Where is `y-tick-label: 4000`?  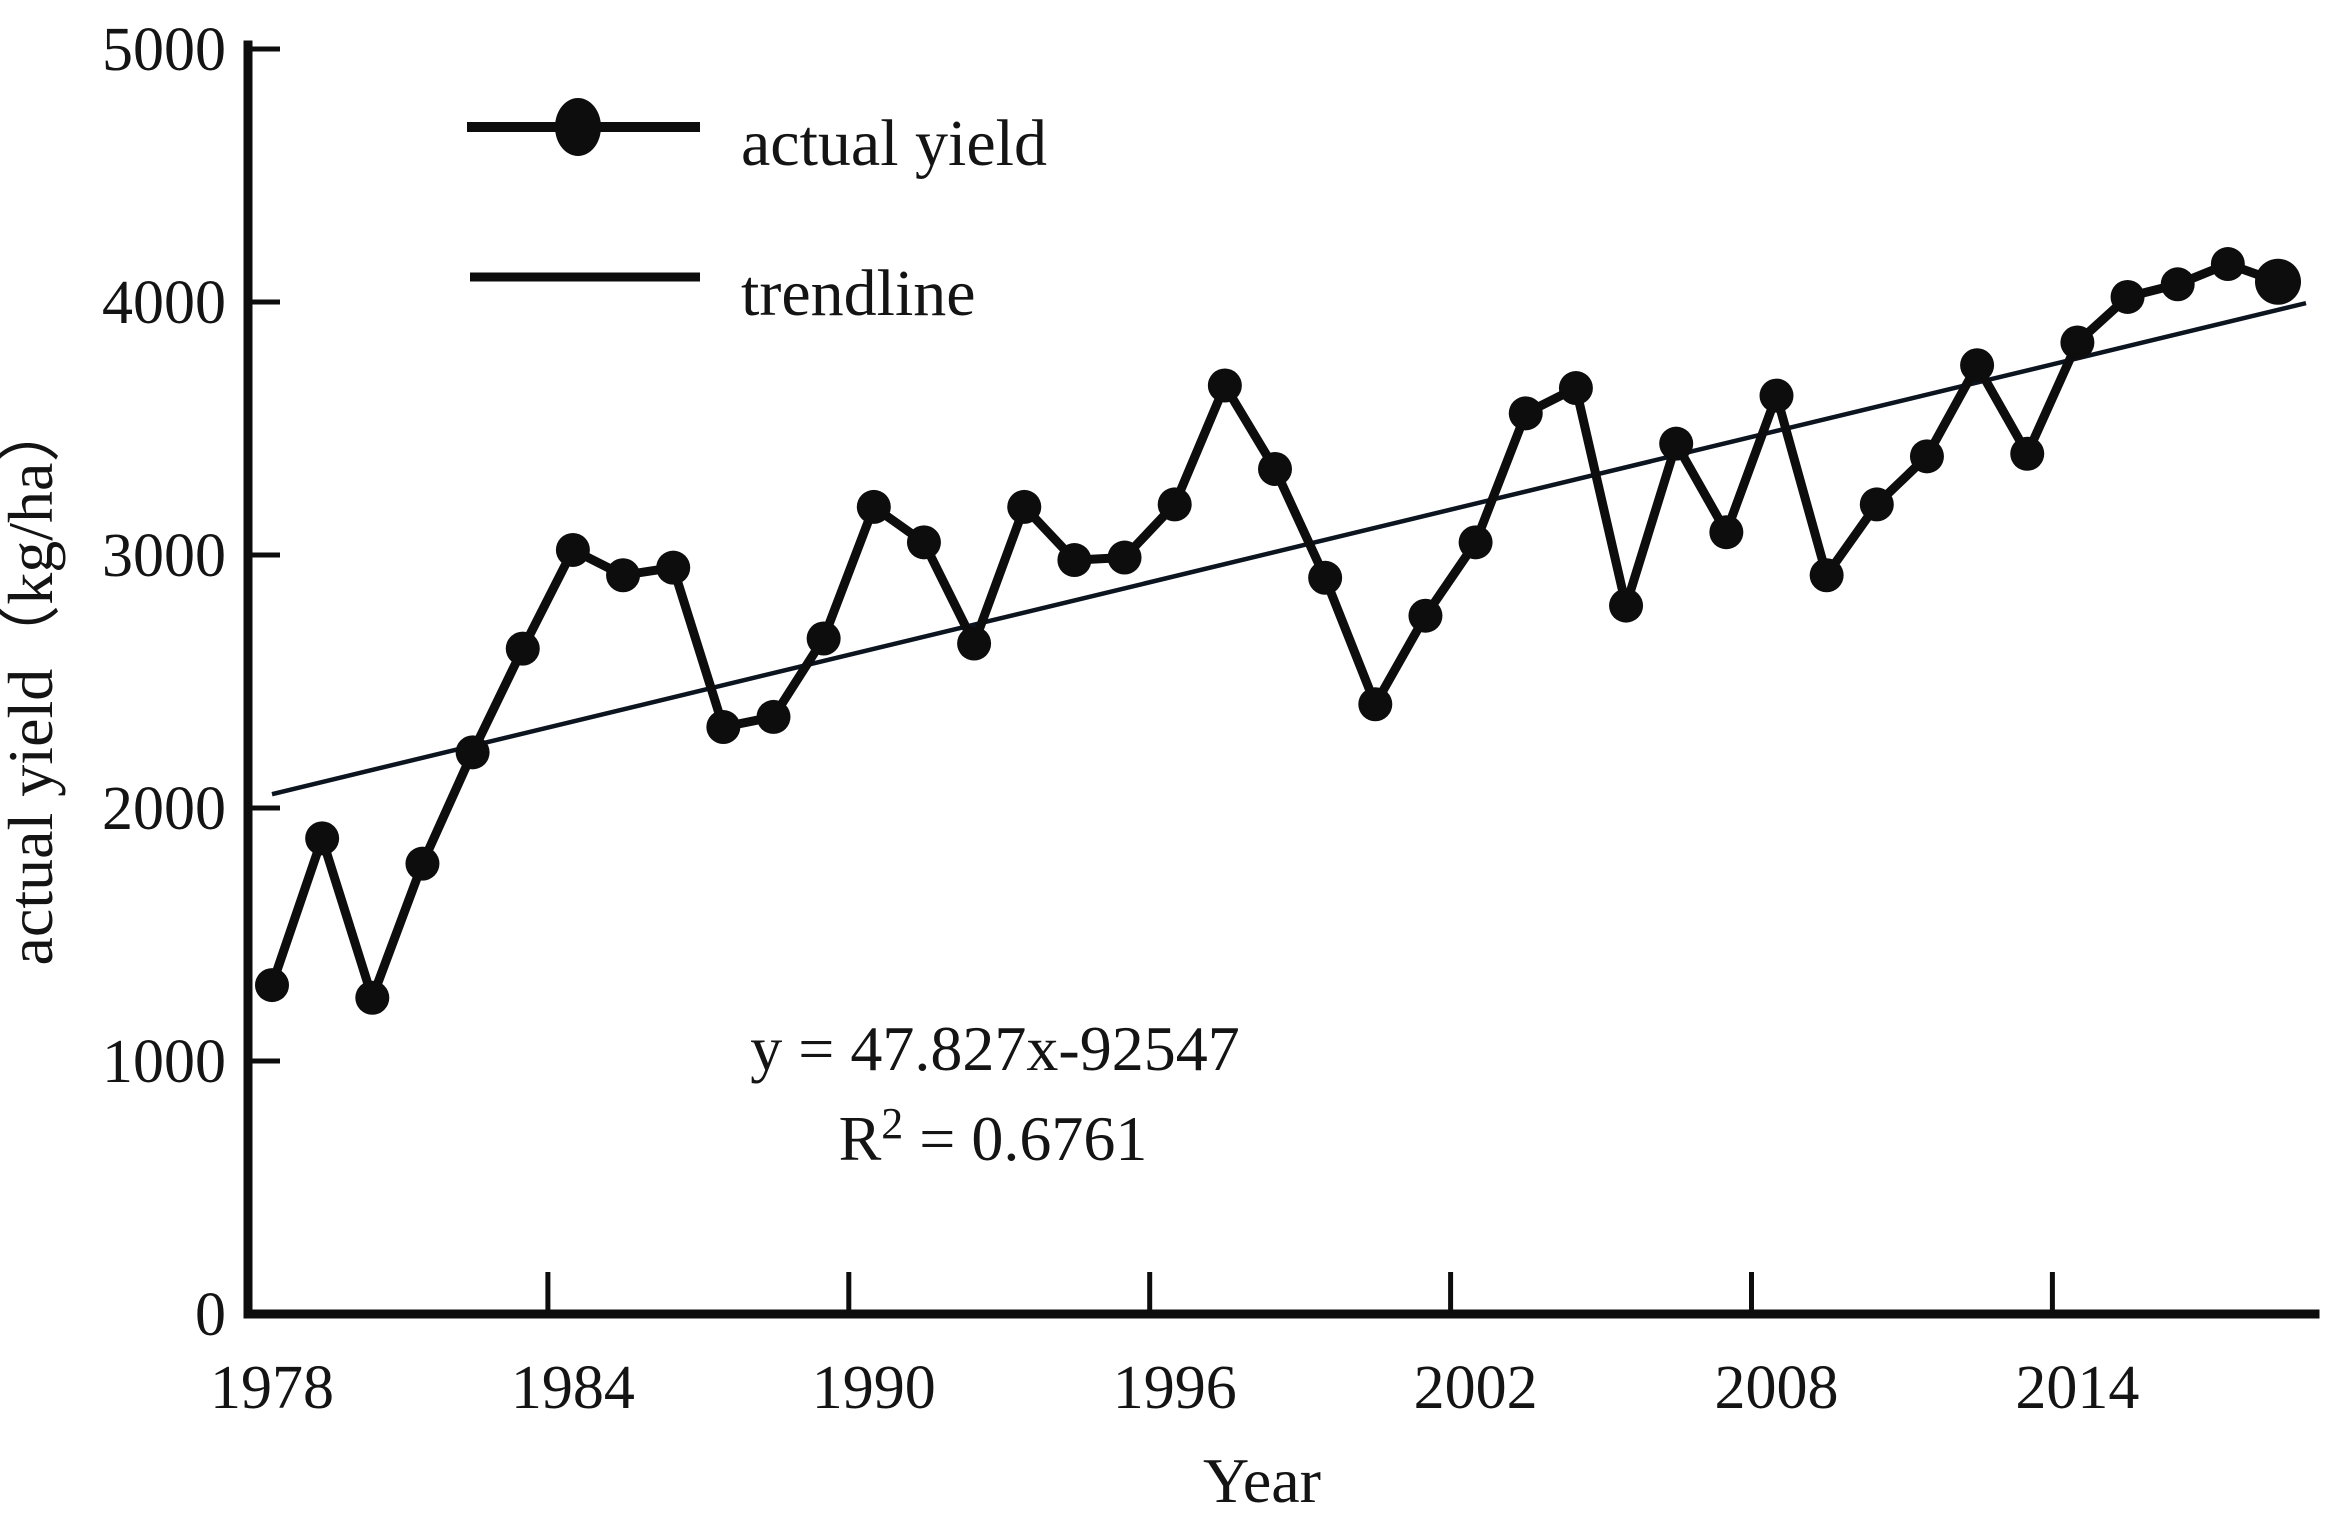 y-tick-label: 4000 is located at coordinates (164, 303).